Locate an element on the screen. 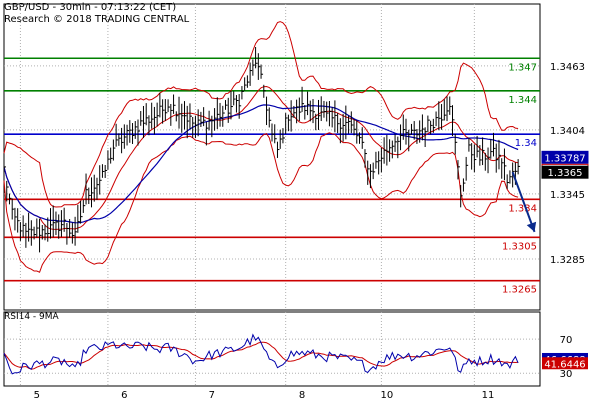  x-tick-label: 11 is located at coordinates (488, 395).